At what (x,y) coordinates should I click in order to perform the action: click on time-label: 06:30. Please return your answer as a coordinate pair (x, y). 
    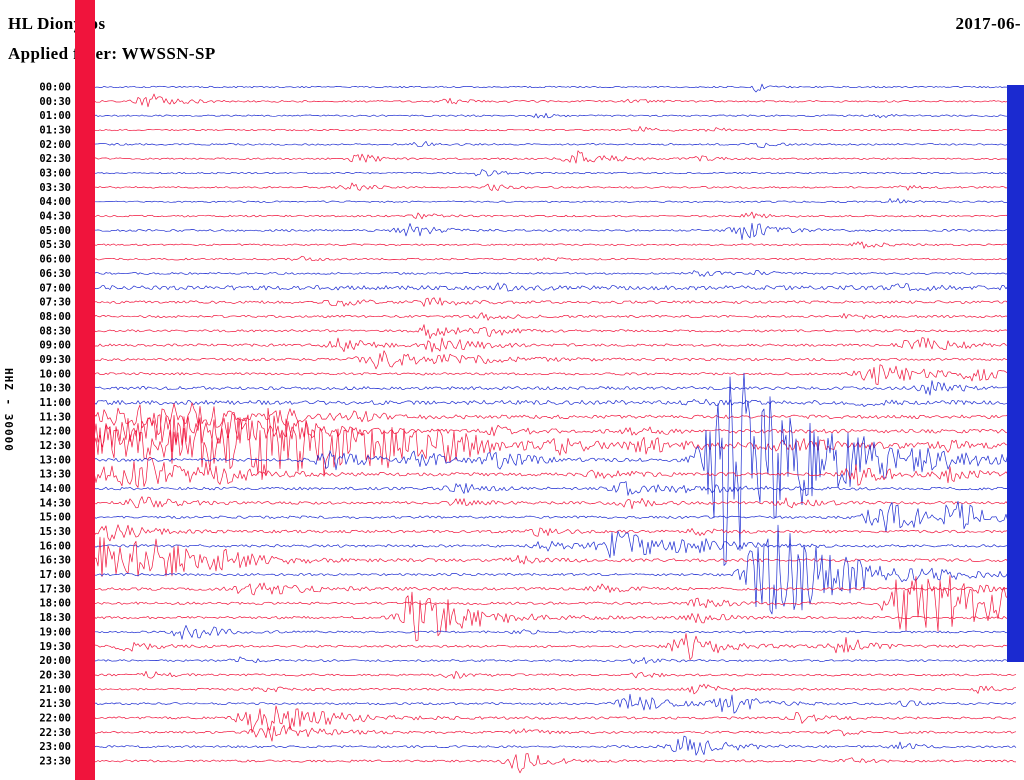
    Looking at the image, I should click on (55, 274).